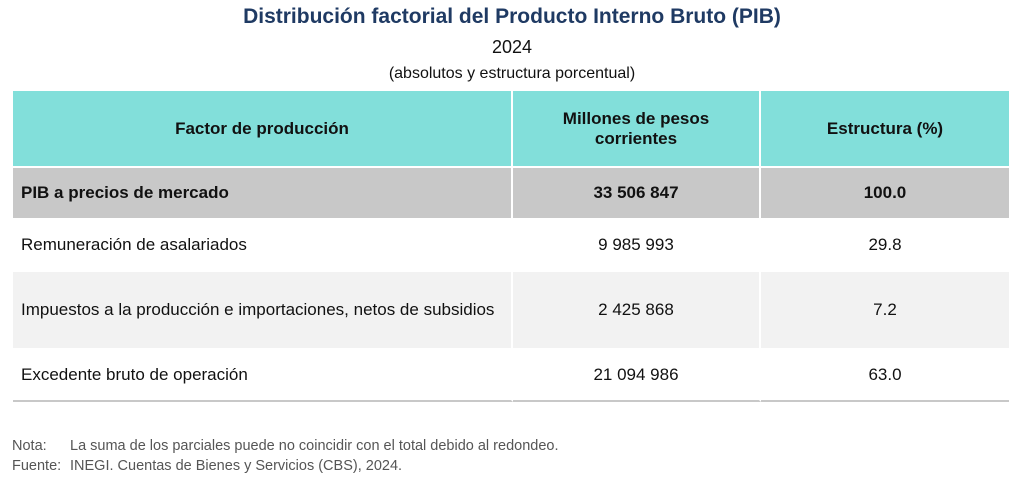 This screenshot has height=486, width=1024. What do you see at coordinates (37, 466) in the screenshot?
I see `source-label: Fuente:` at bounding box center [37, 466].